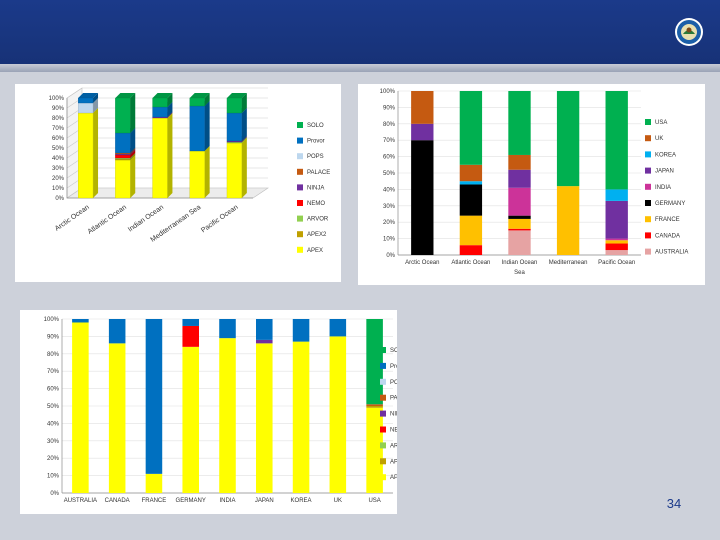 The image size is (720, 540). Describe the element at coordinates (52, 320) in the screenshot. I see `c3-y-tick-label: 100%` at that location.